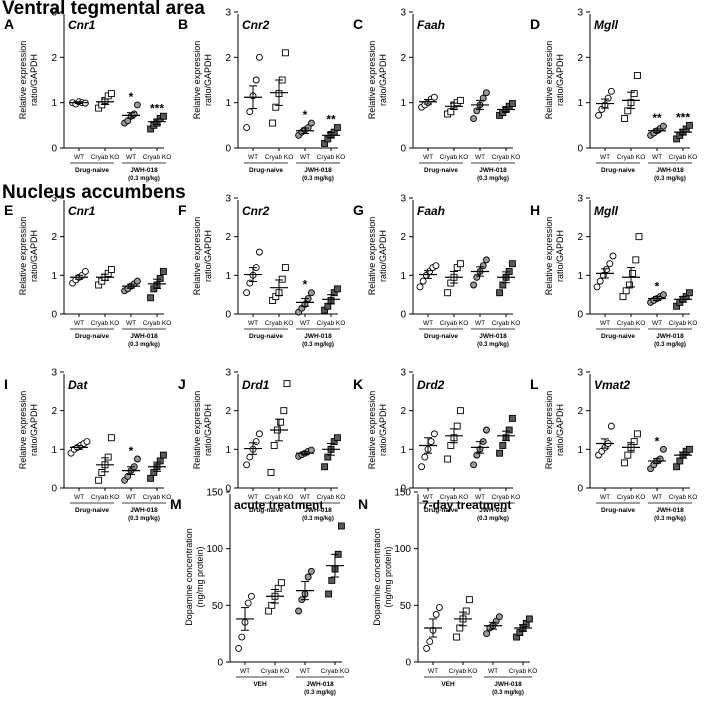 This screenshot has height=715, width=708. I want to click on significance-label: *, so click(131, 97).